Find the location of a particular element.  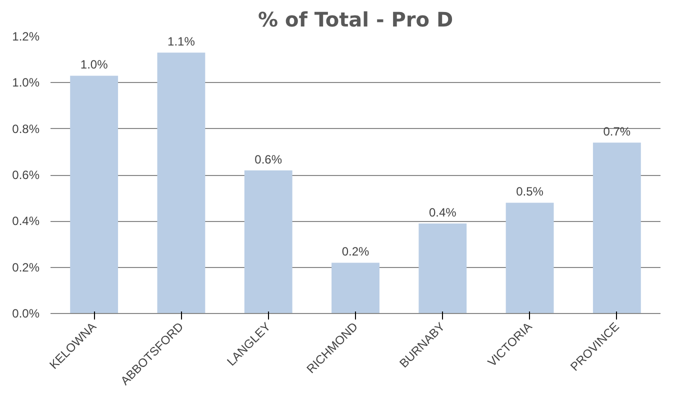

data-label: 1.1% is located at coordinates (182, 41).